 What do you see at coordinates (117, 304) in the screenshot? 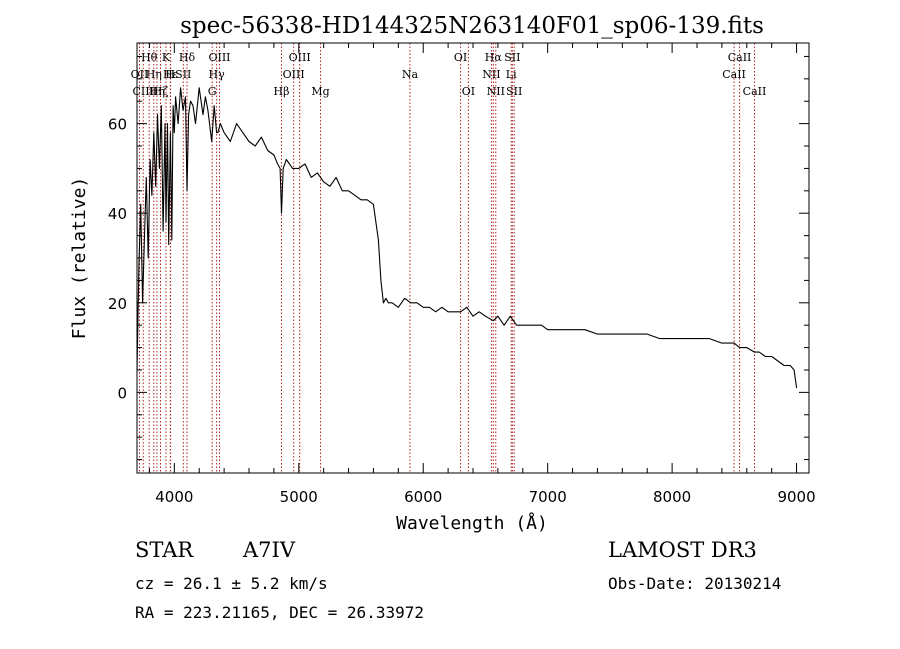
I see `y-tick-label-1: 20` at bounding box center [117, 304].